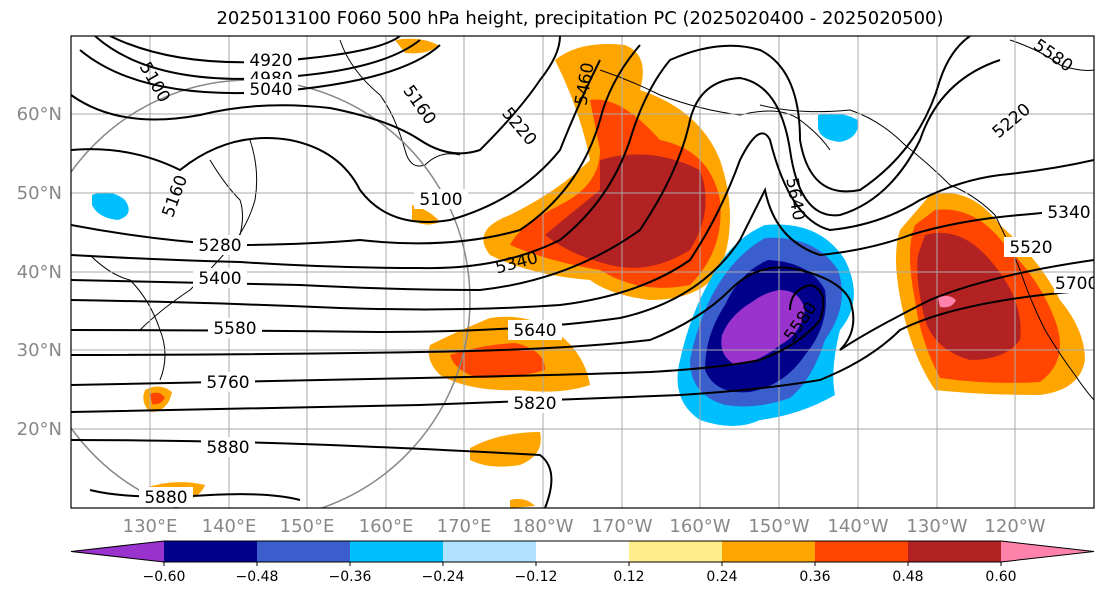 Image resolution: width=1105 pixels, height=601 pixels. I want to click on contour-label: 5400, so click(219, 279).